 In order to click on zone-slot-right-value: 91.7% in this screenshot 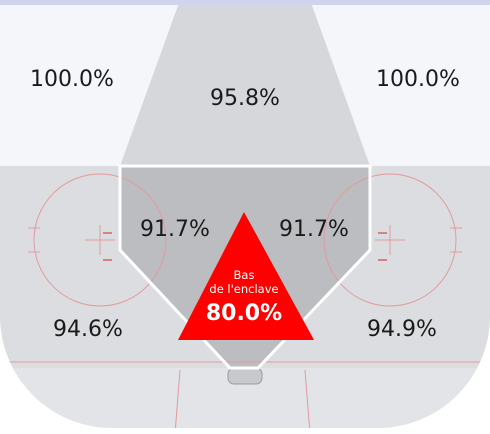, I will do `click(314, 229)`.